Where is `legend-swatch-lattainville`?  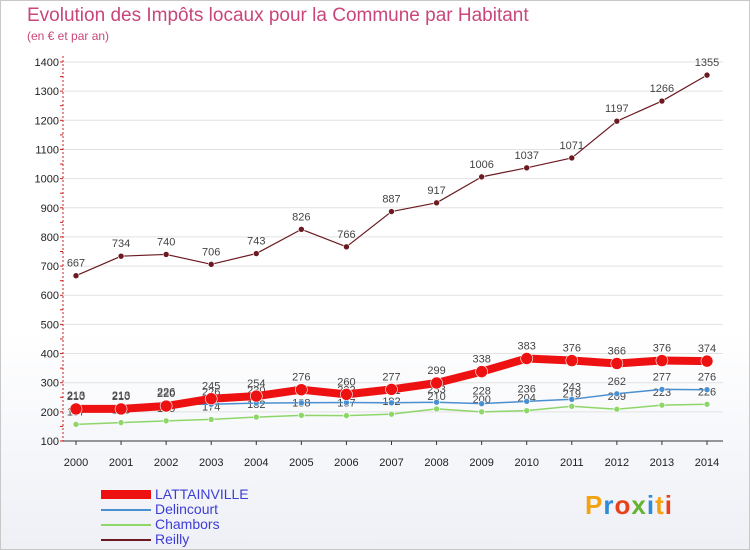 legend-swatch-lattainville is located at coordinates (126, 494).